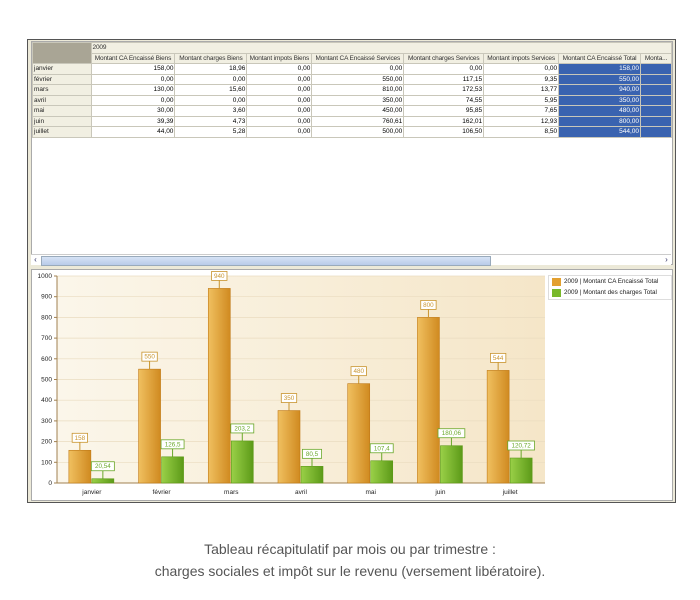 The height and width of the screenshot is (600, 700). I want to click on table-cell: 13,77, so click(521, 90).